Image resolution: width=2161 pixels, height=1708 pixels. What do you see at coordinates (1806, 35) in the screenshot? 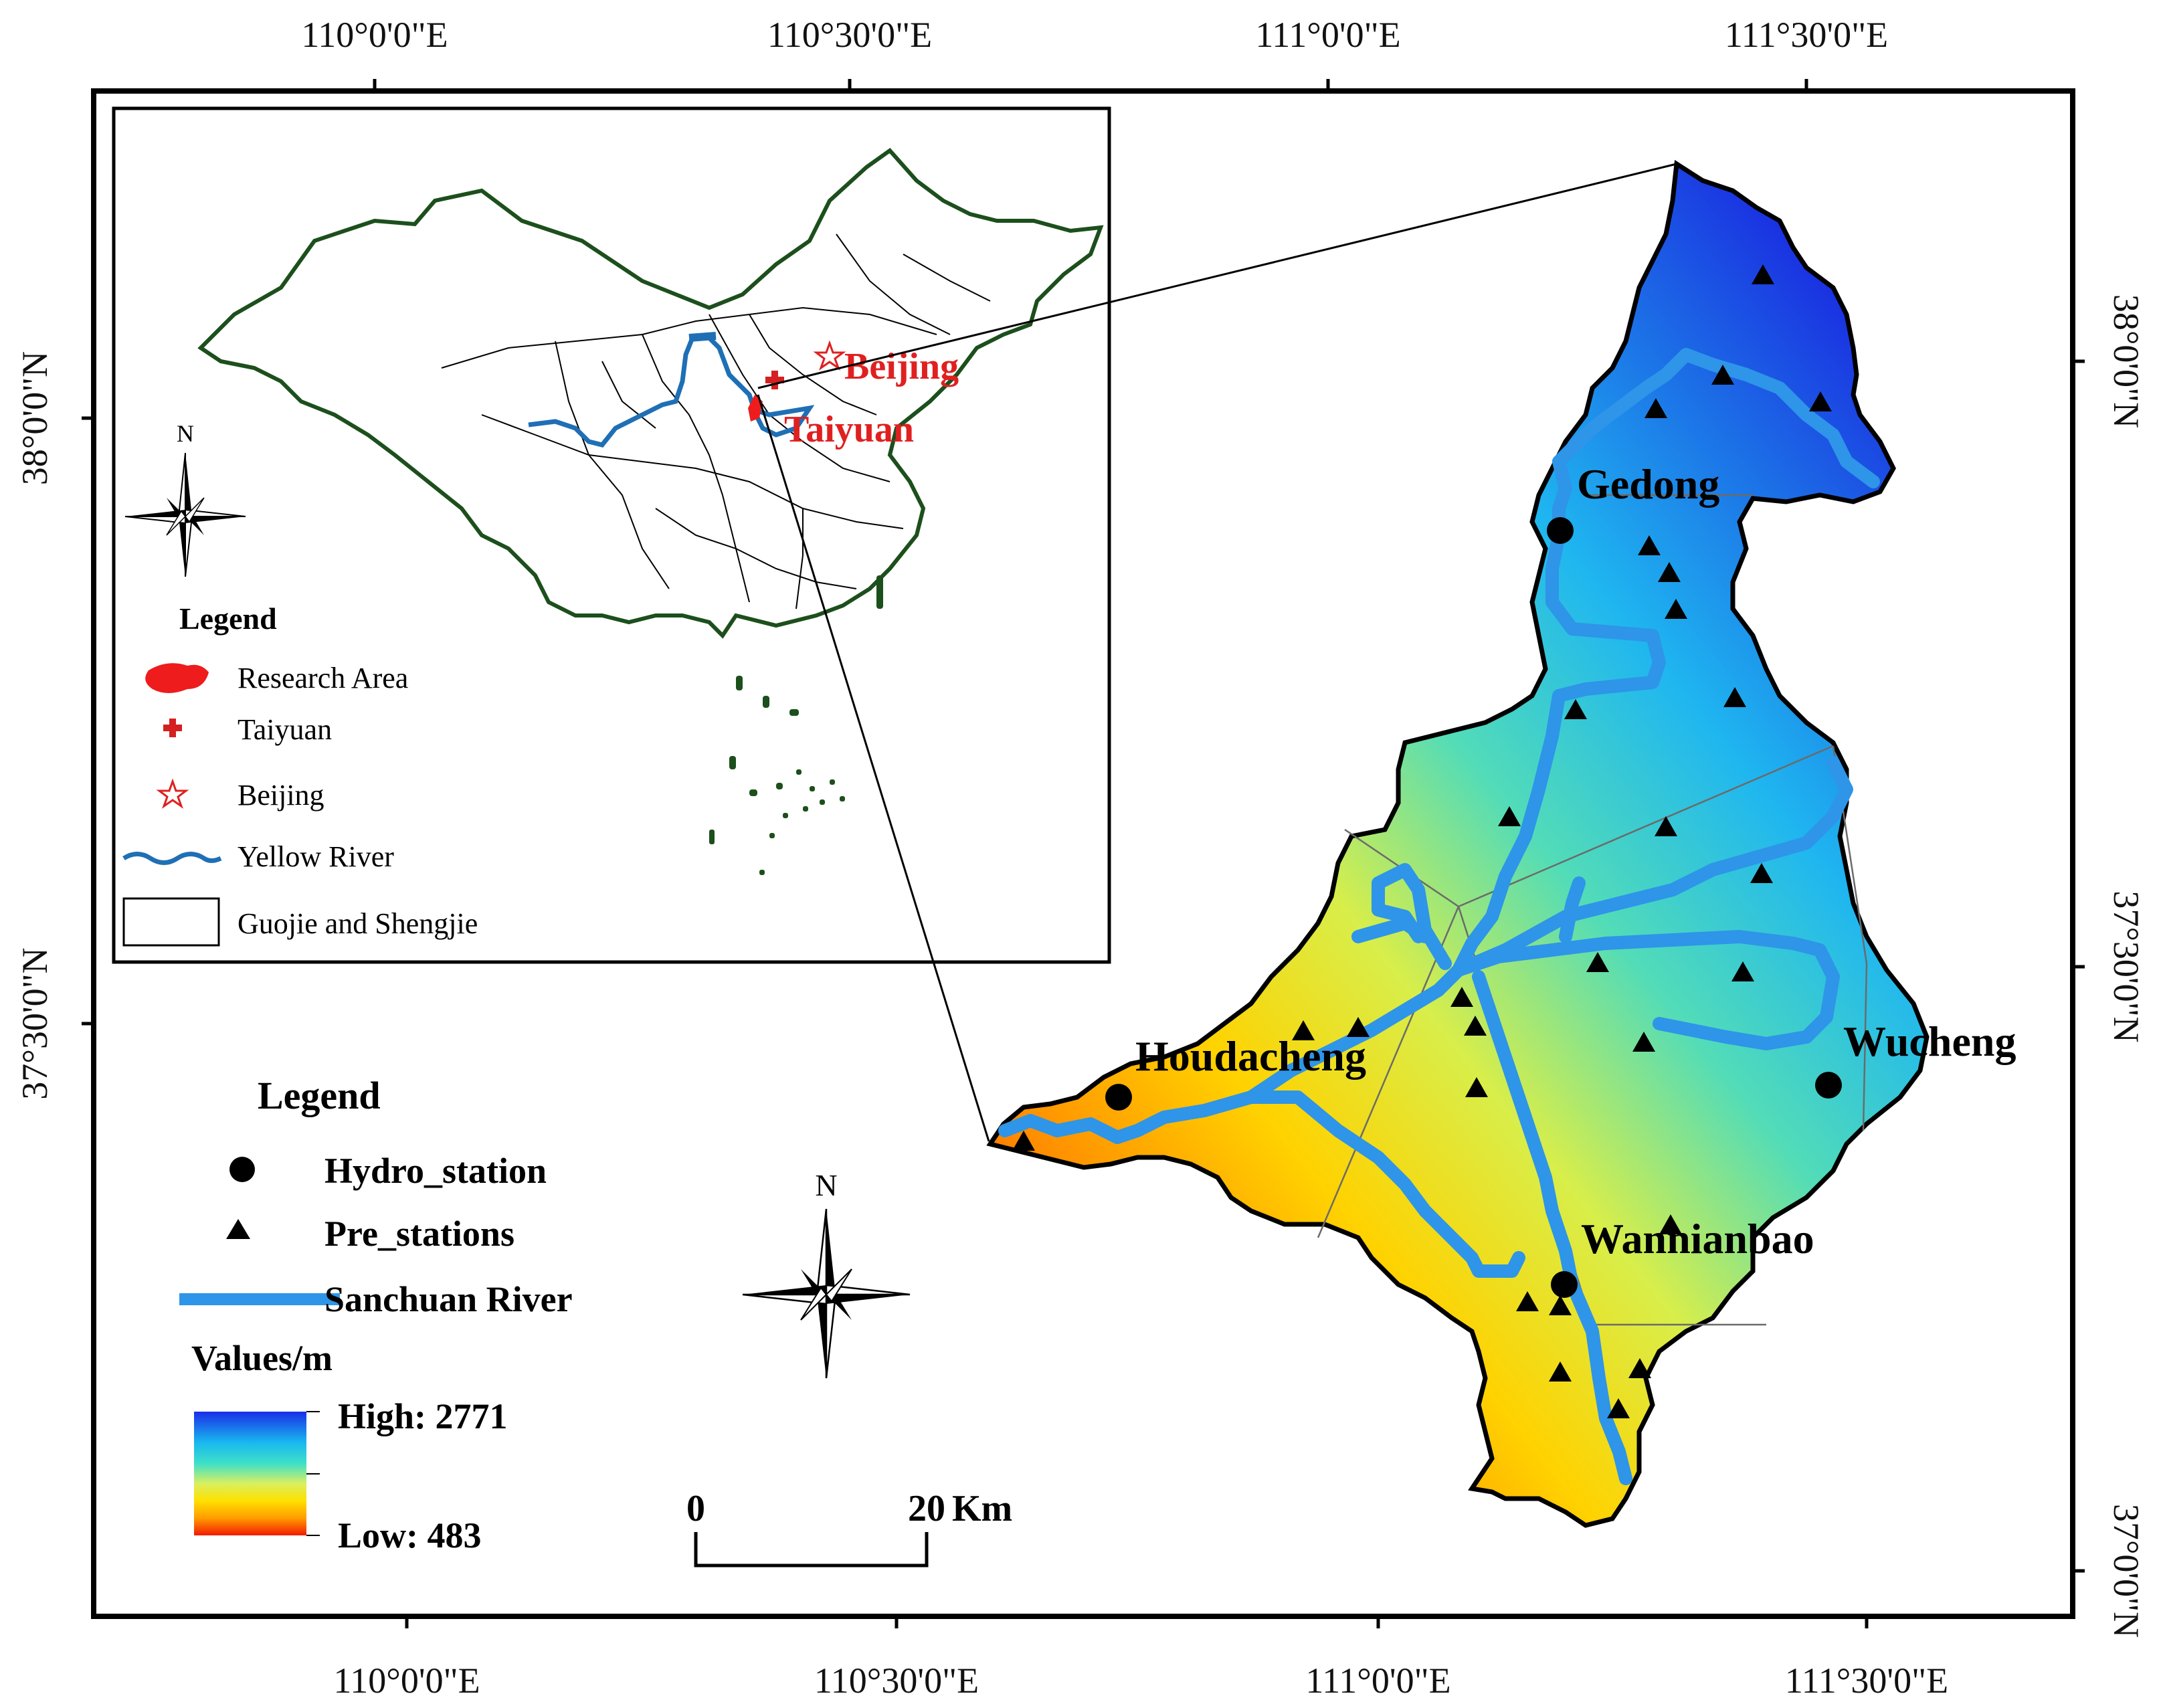
I see `top-coord-label: 111°30'0"E` at bounding box center [1806, 35].